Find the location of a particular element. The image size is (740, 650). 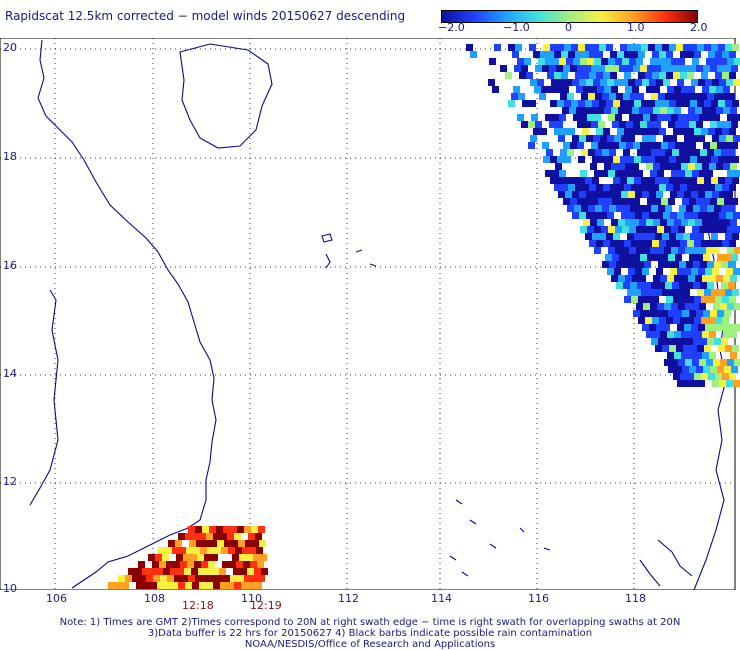

philippines-islands is located at coordinates (666, 563).